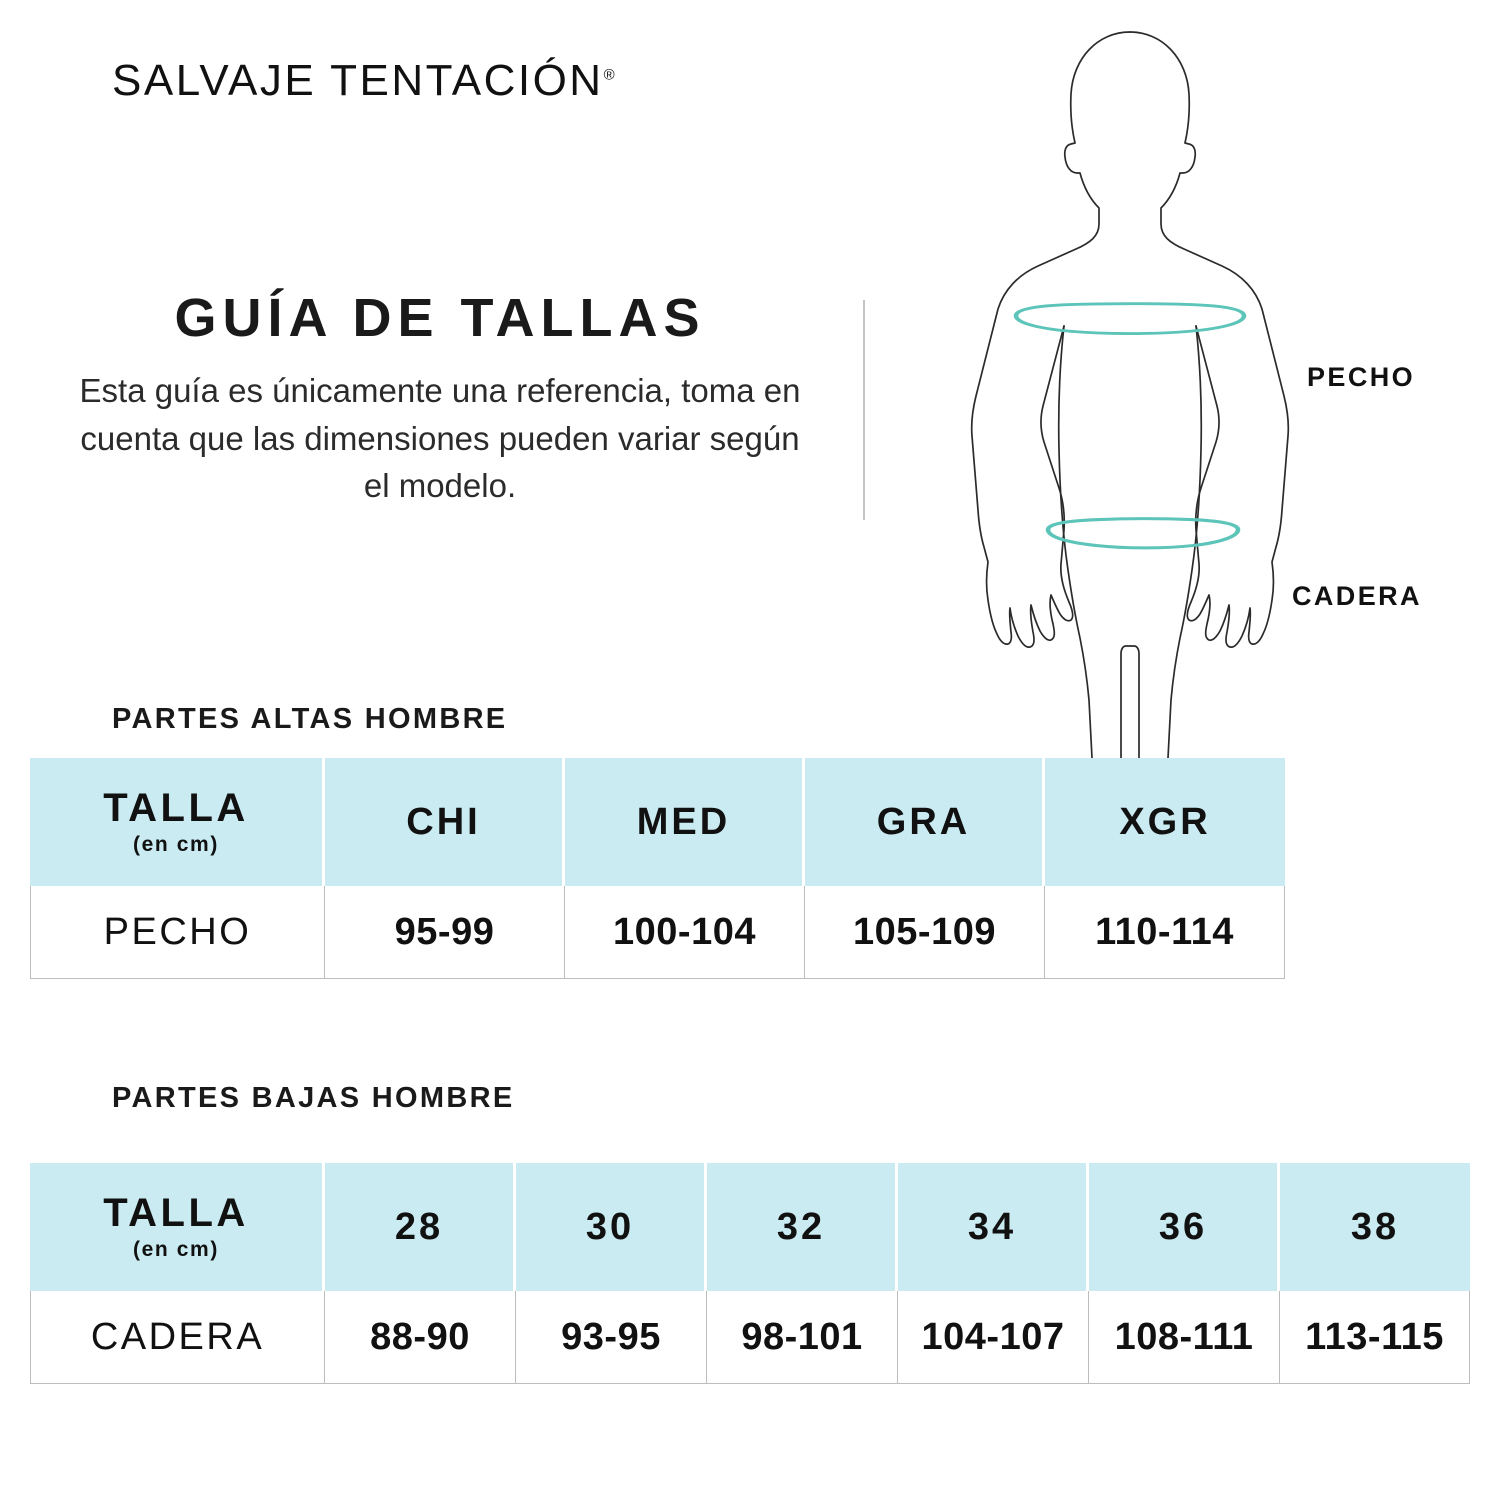 The image size is (1500, 1500). Describe the element at coordinates (310, 719) in the screenshot. I see `section-caption-upper: PARTES ALTAS HOMBRE` at that location.